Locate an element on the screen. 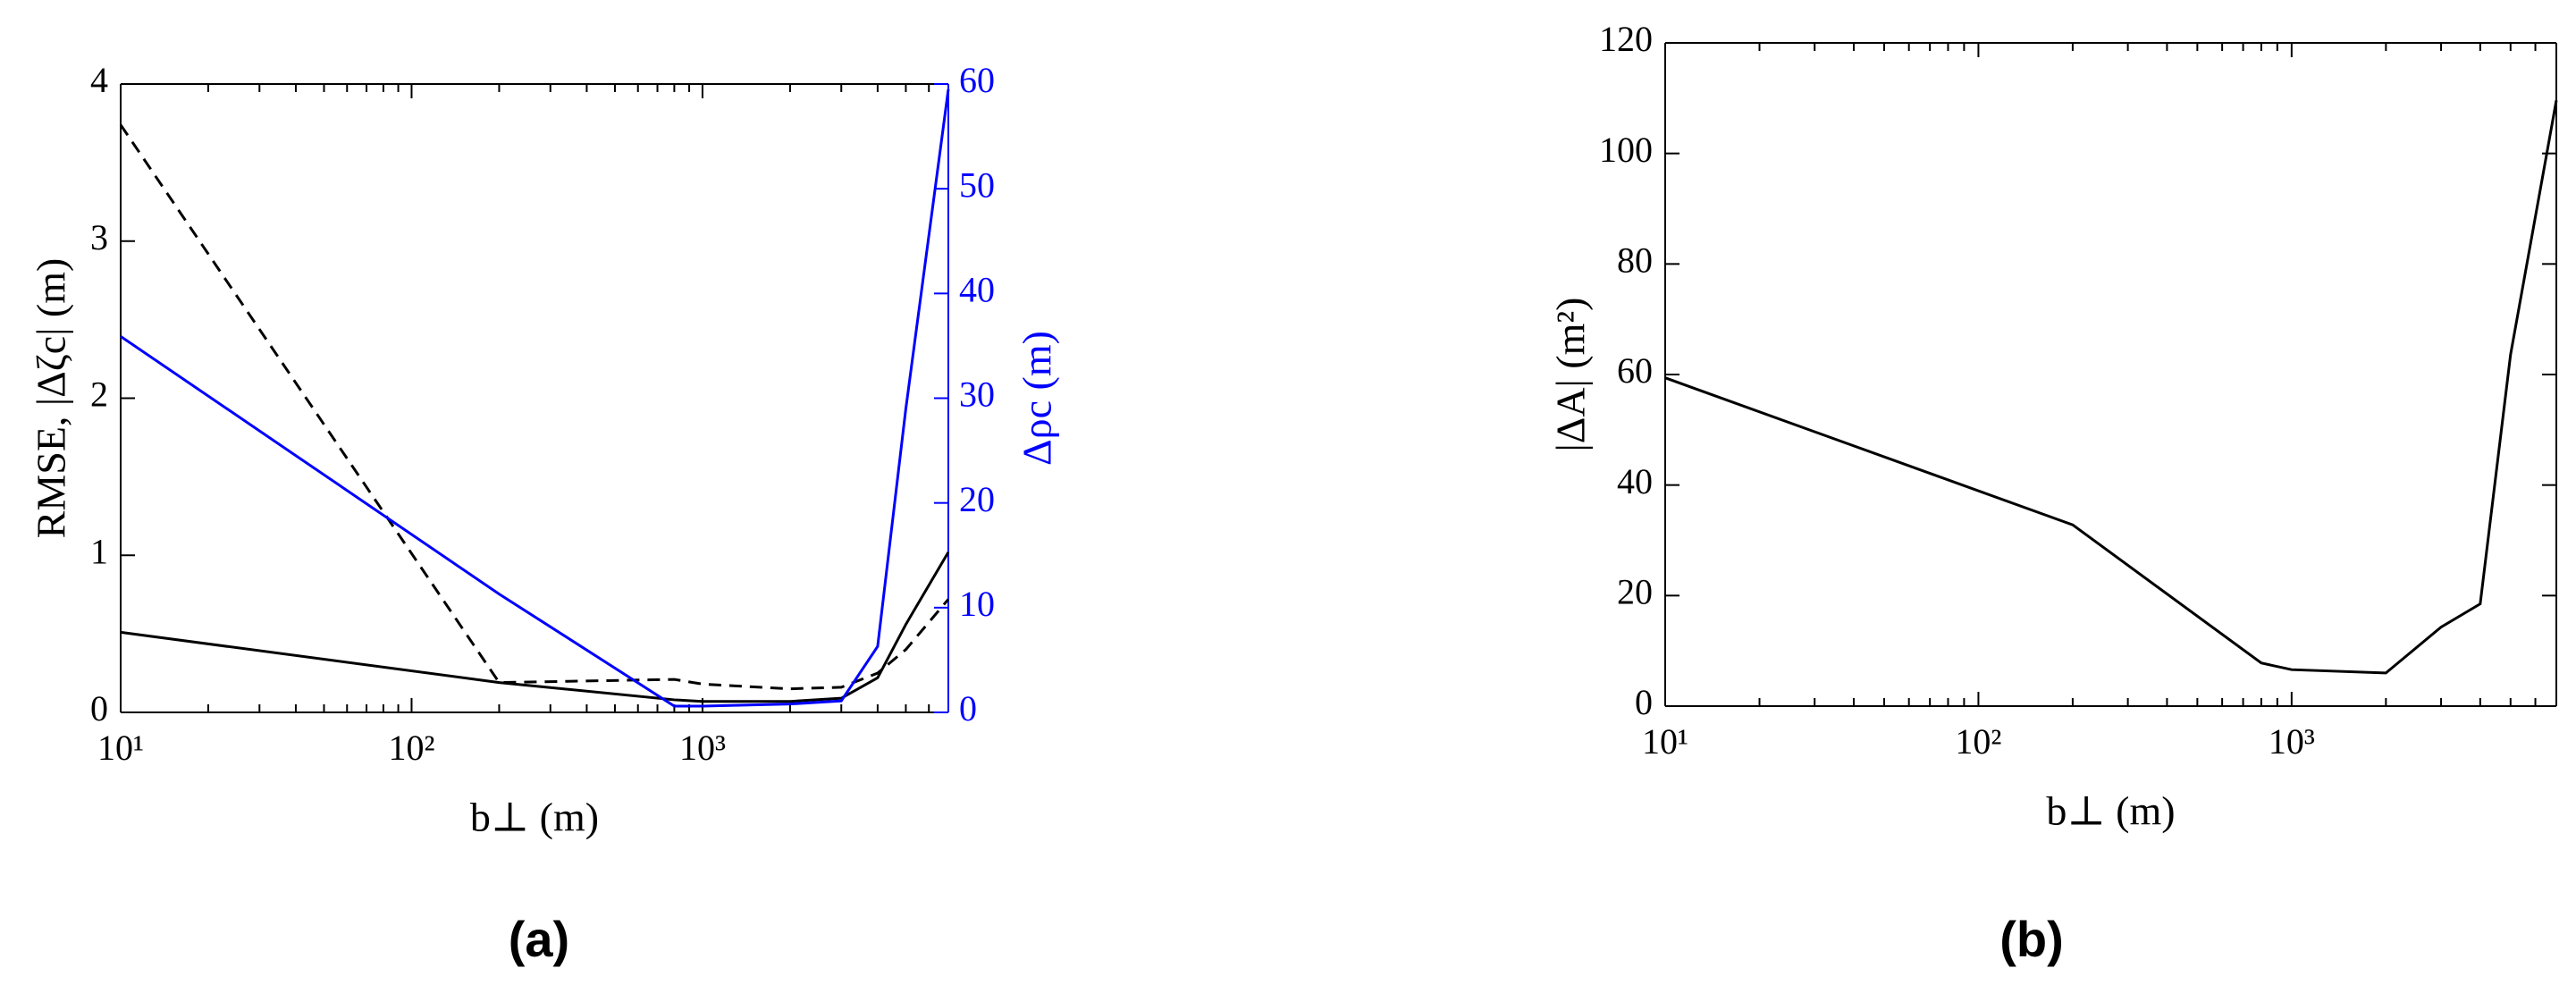  y-tick-label: 1 is located at coordinates (99, 551).